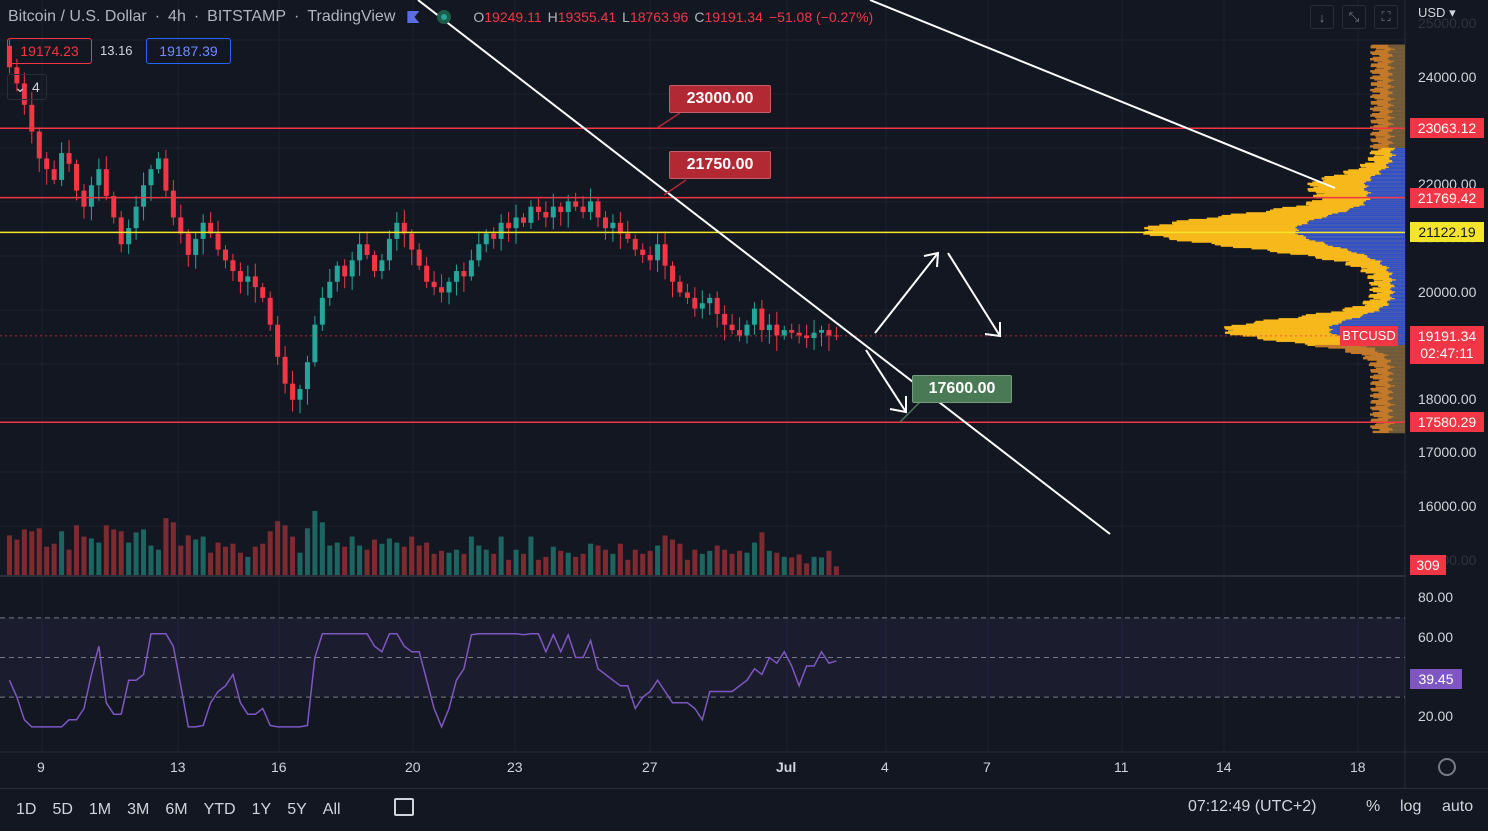 The width and height of the screenshot is (1488, 831). I want to click on buy-button: 19187.39, so click(188, 51).